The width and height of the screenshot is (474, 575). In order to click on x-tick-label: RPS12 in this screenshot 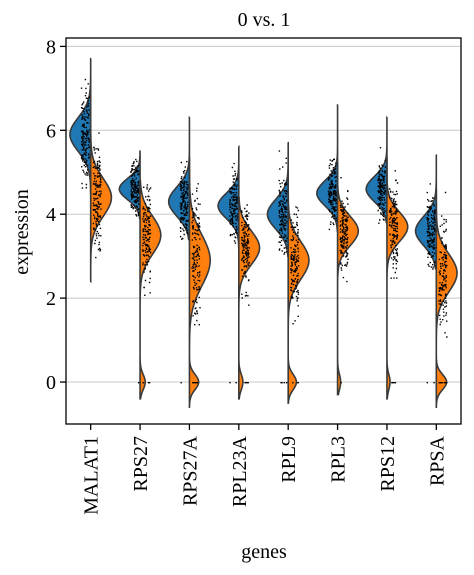, I will do `click(388, 464)`.